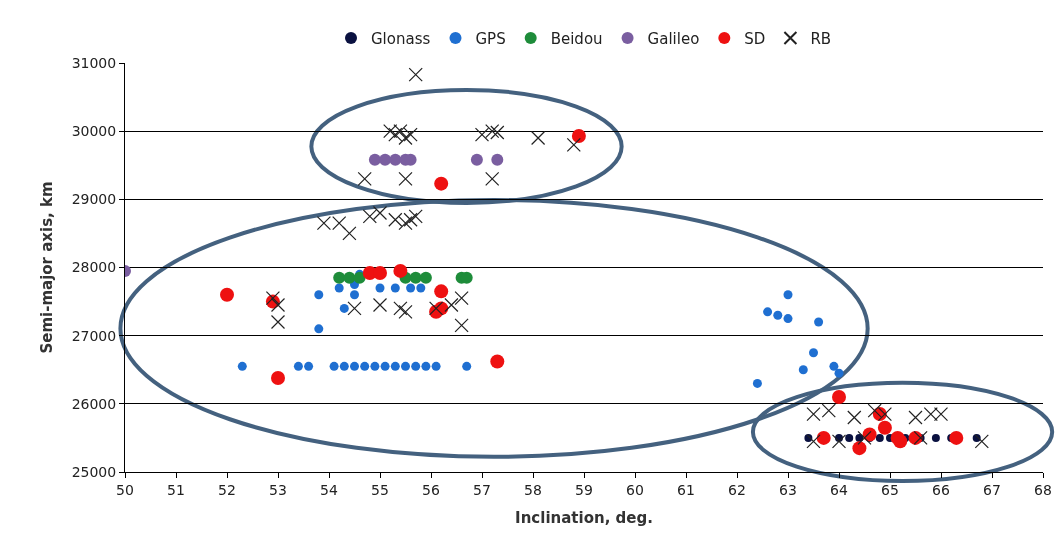 This screenshot has height=539, width=1064. I want to click on y-tick-label: 29000, so click(94, 199).